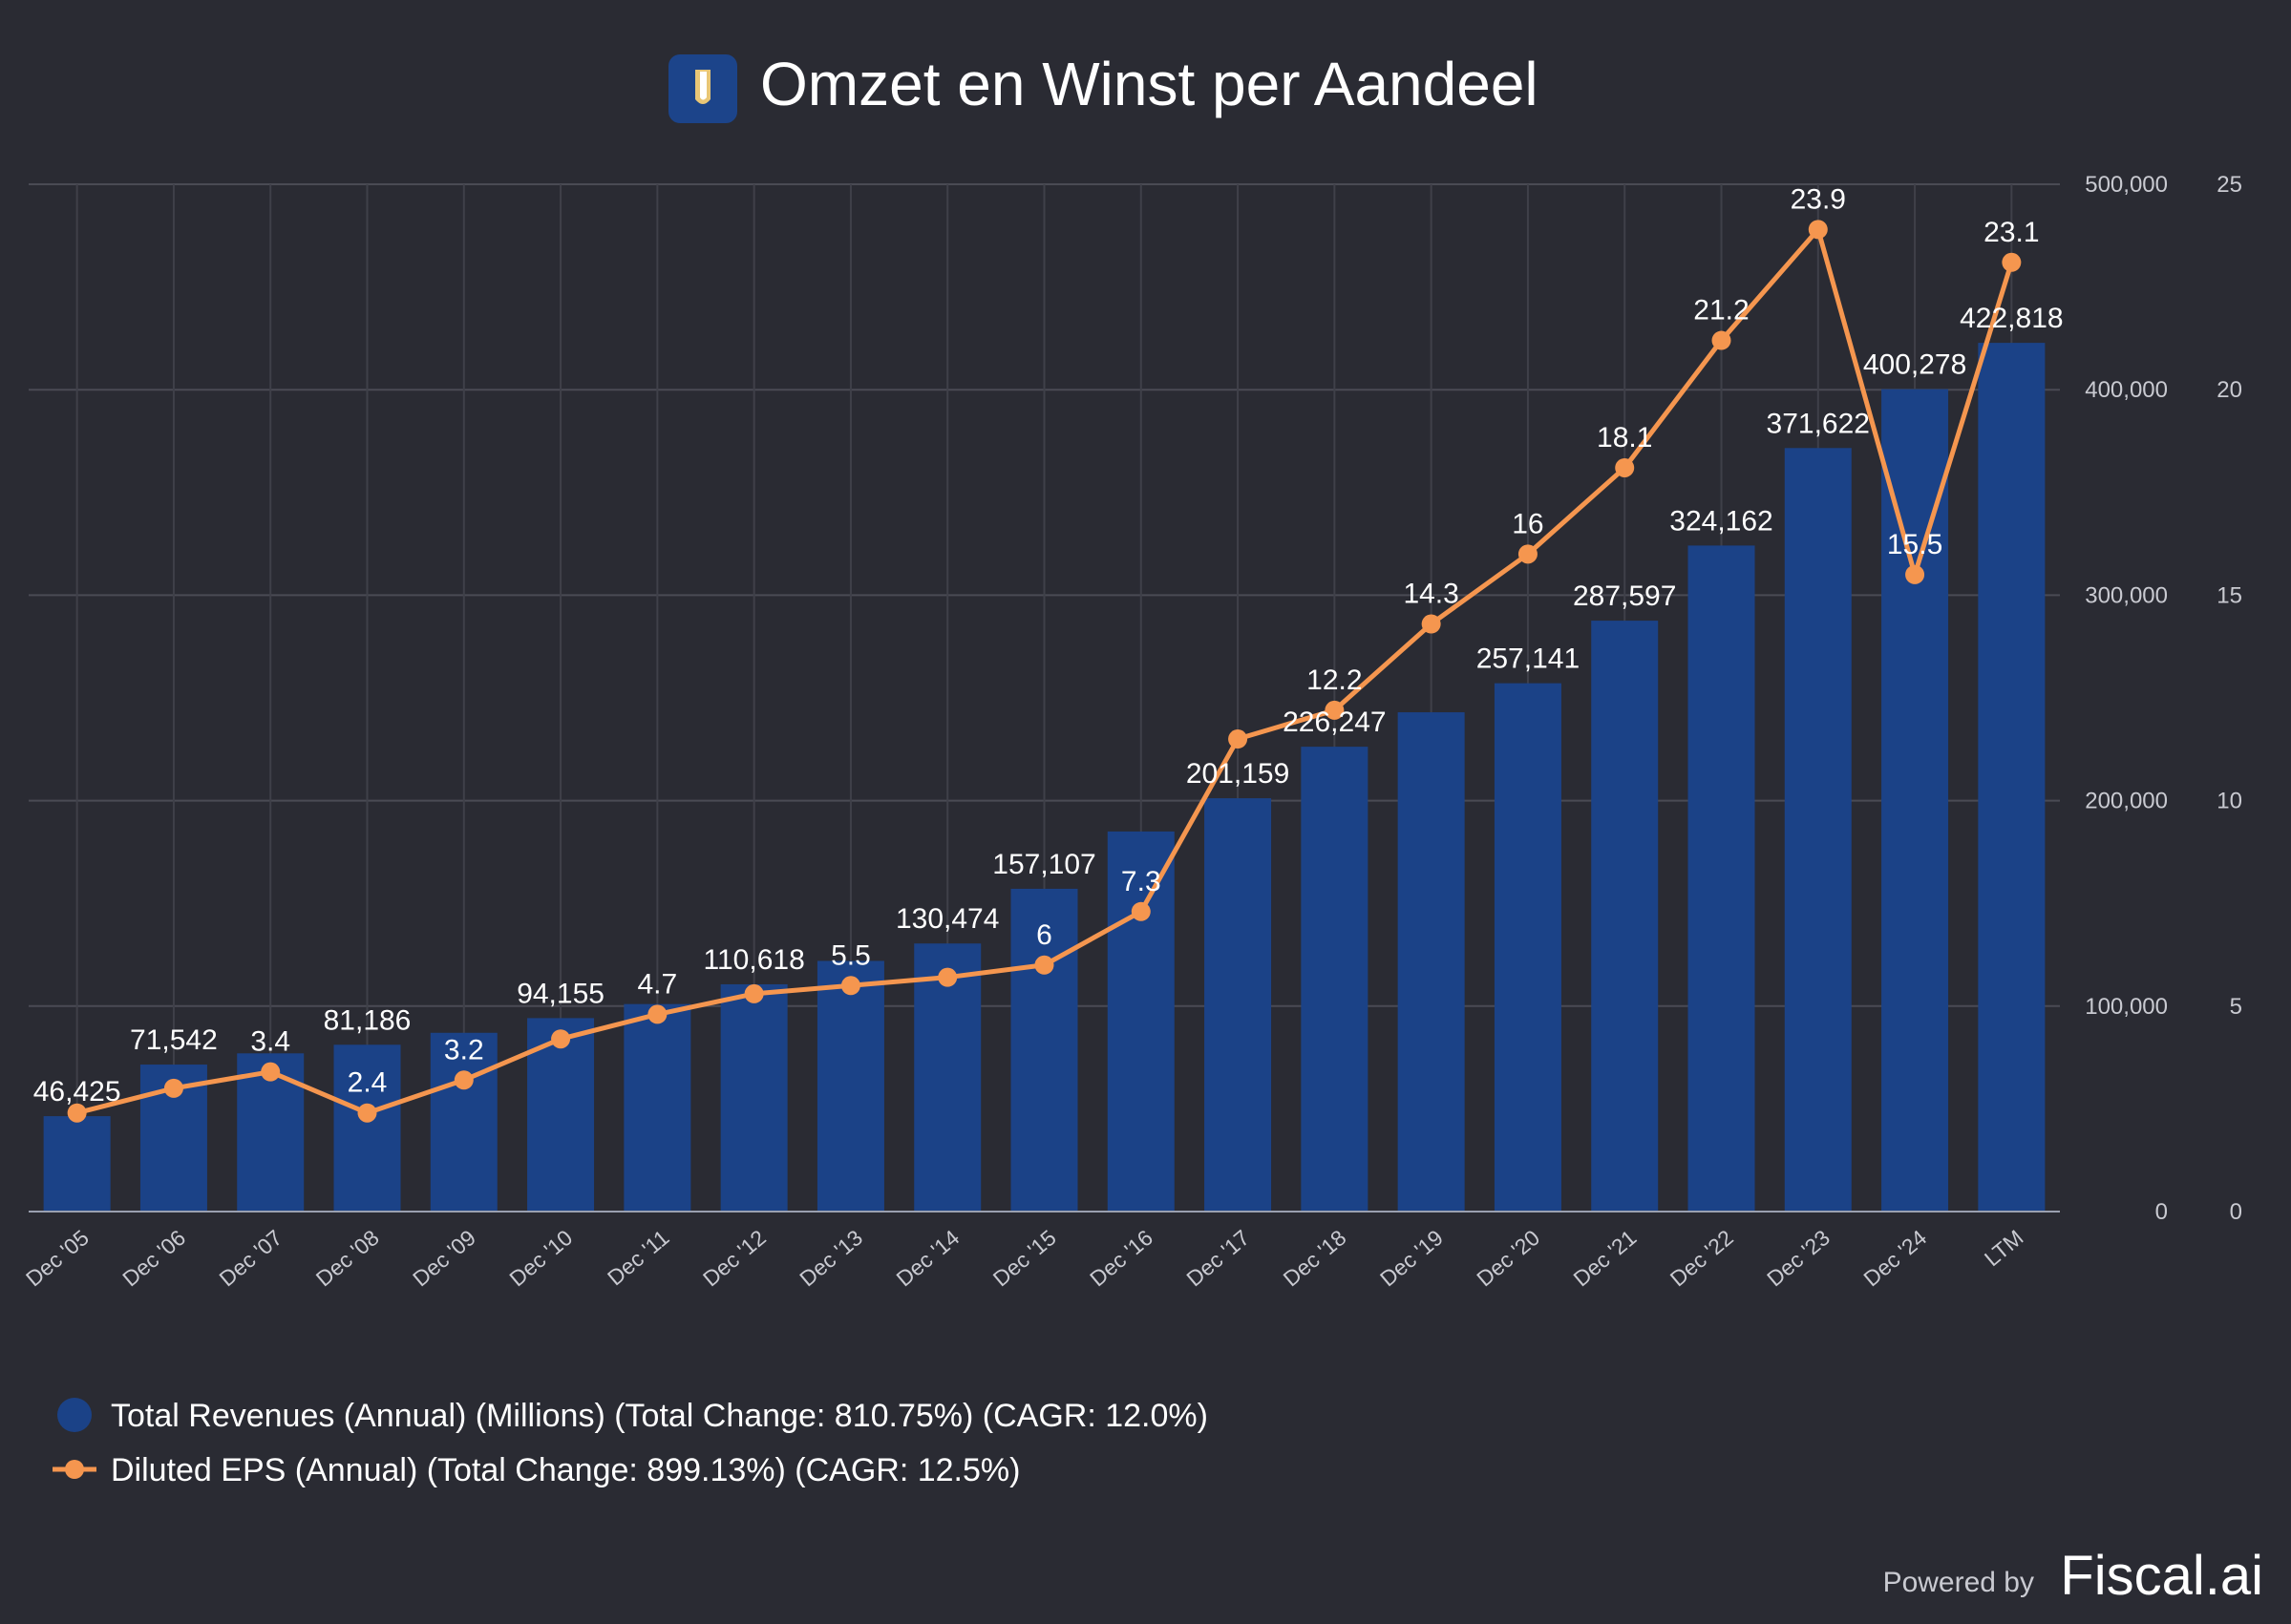  What do you see at coordinates (2126, 595) in the screenshot?
I see `y-left-tick-label: 300,000` at bounding box center [2126, 595].